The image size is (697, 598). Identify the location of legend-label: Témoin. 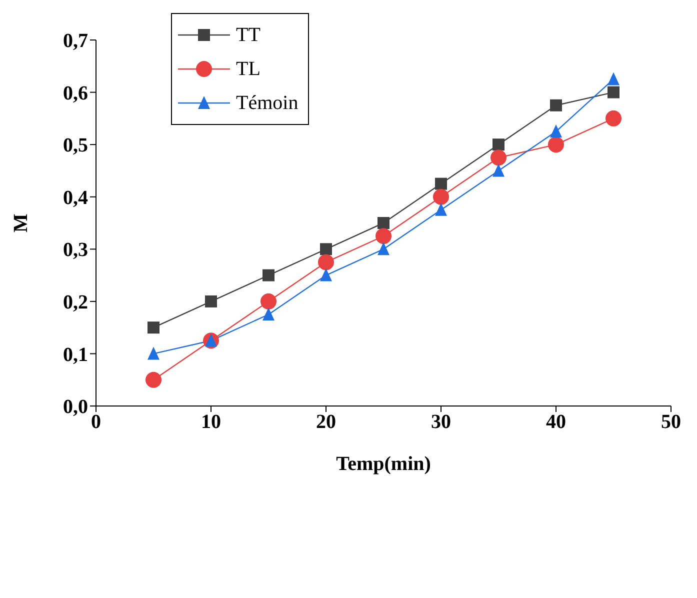
(267, 103).